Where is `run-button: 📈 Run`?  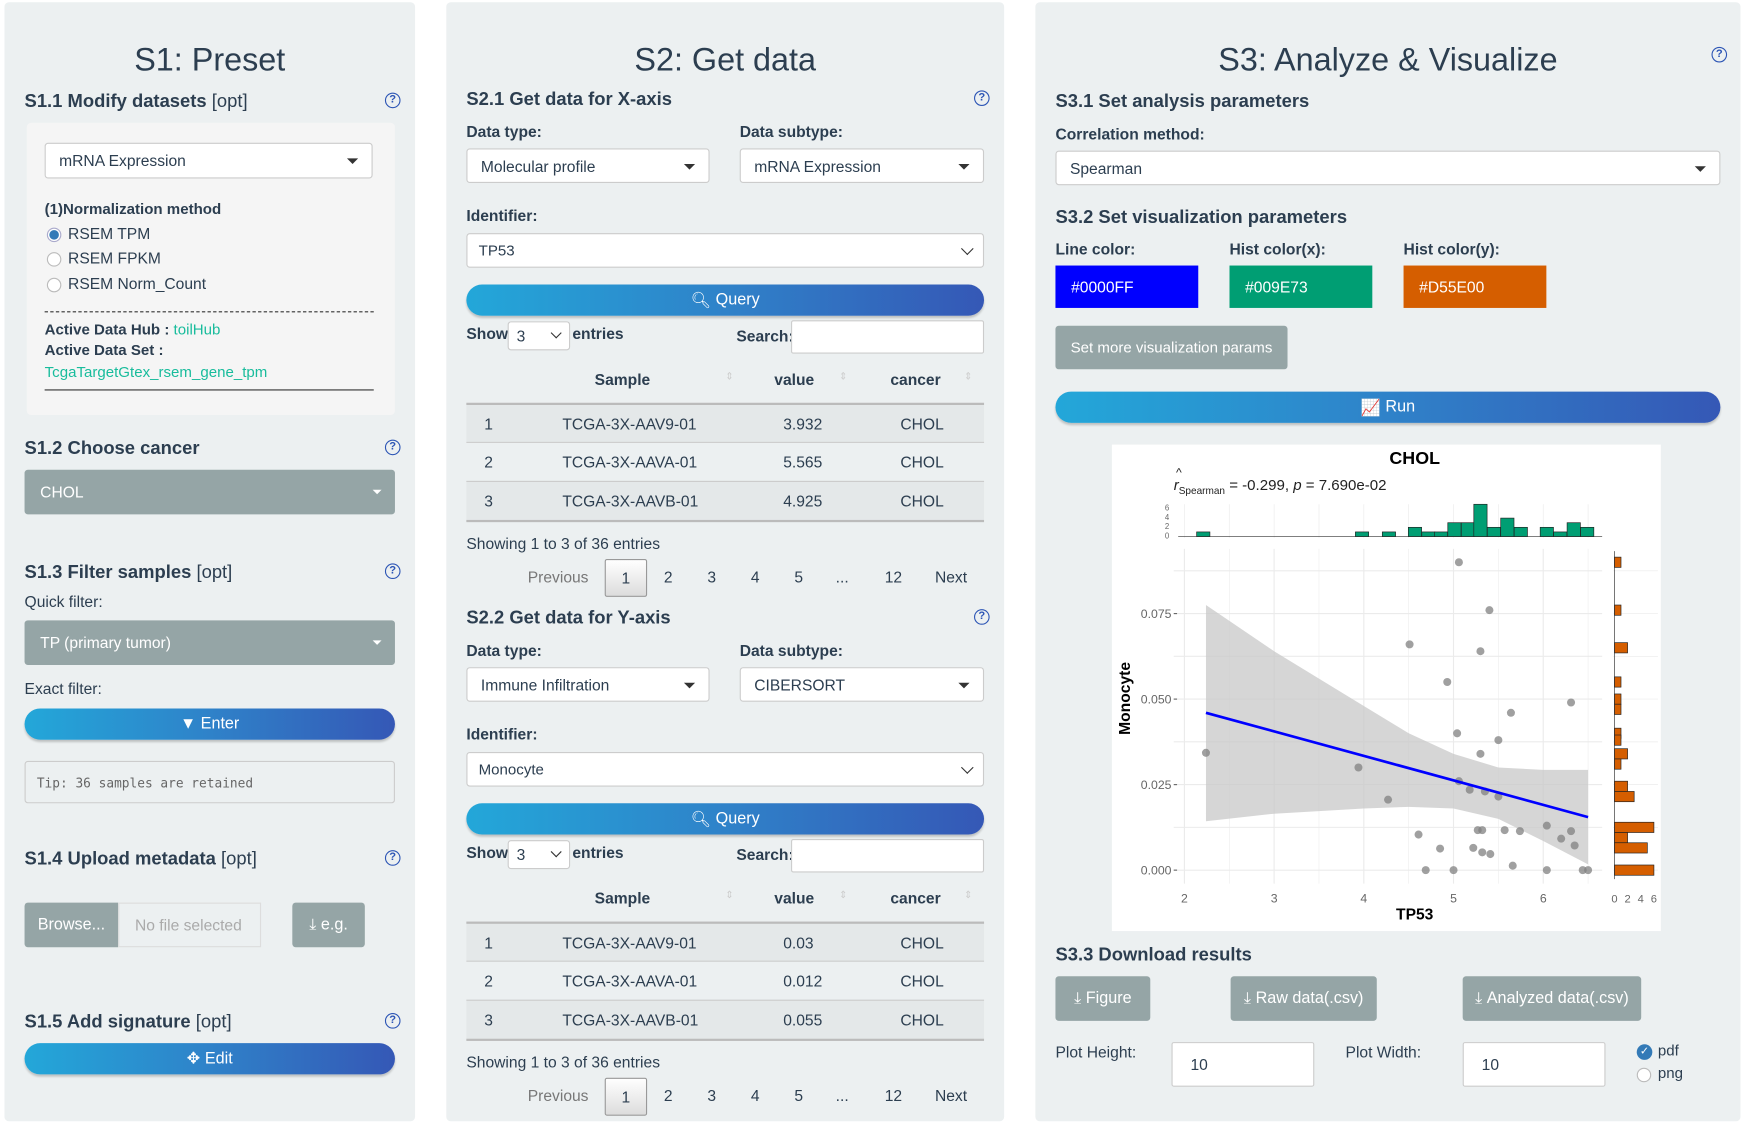
run-button: 📈 Run is located at coordinates (1388, 407).